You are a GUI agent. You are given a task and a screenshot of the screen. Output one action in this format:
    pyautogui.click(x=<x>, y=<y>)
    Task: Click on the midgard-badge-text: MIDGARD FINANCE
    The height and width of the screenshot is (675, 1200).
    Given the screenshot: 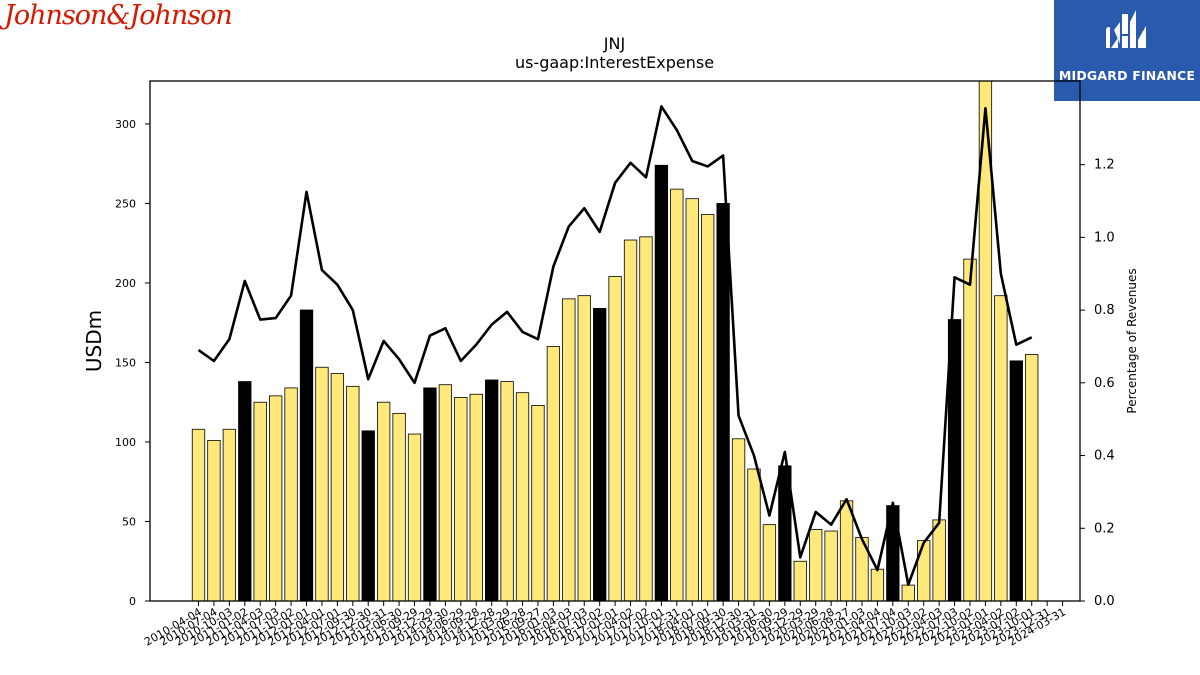 What is the action you would take?
    pyautogui.click(x=1127, y=75)
    